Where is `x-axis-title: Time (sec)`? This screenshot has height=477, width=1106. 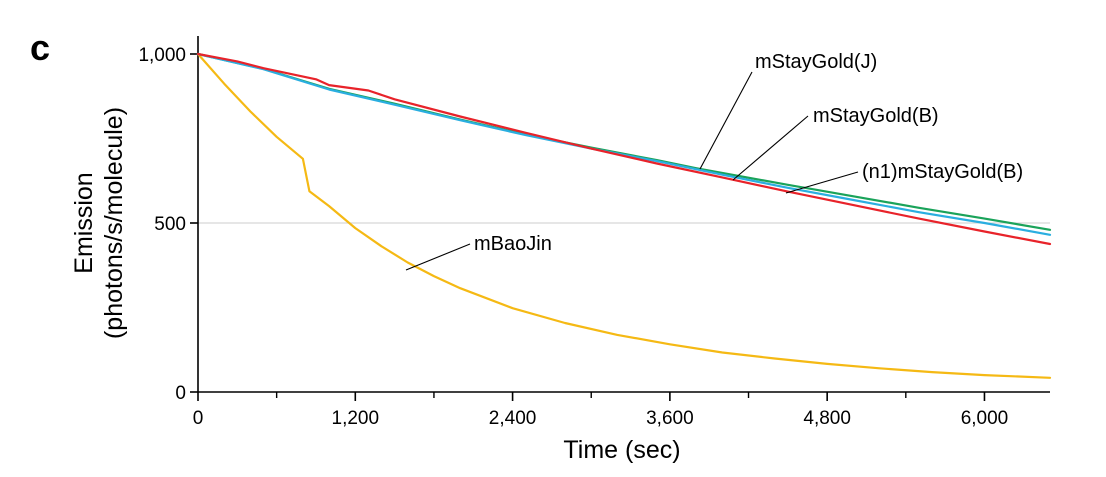
x-axis-title: Time (sec) is located at coordinates (621, 450).